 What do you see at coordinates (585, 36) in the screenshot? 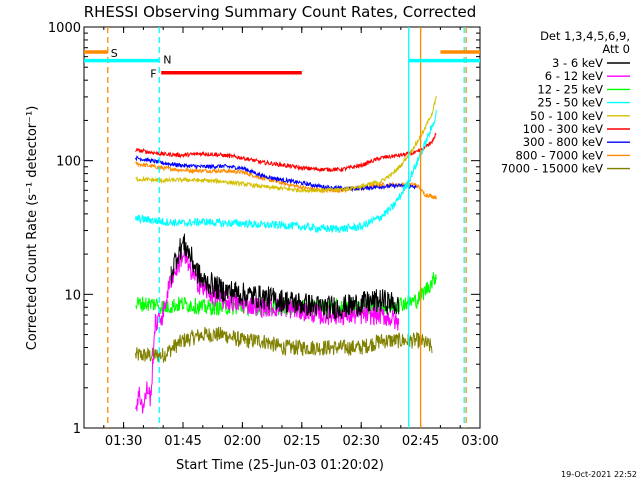
I see `legend-header: Det 1,3,4,5,6,9,` at bounding box center [585, 36].